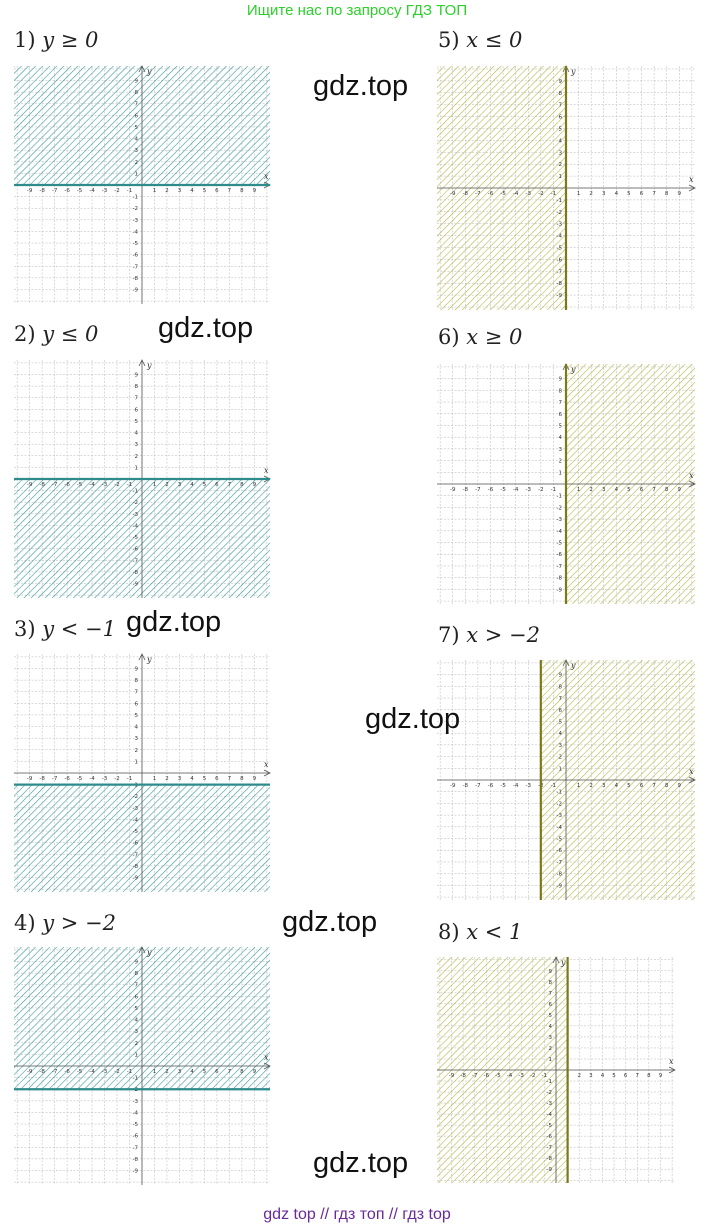  I want to click on y-tick-label: -3, so click(136, 809).